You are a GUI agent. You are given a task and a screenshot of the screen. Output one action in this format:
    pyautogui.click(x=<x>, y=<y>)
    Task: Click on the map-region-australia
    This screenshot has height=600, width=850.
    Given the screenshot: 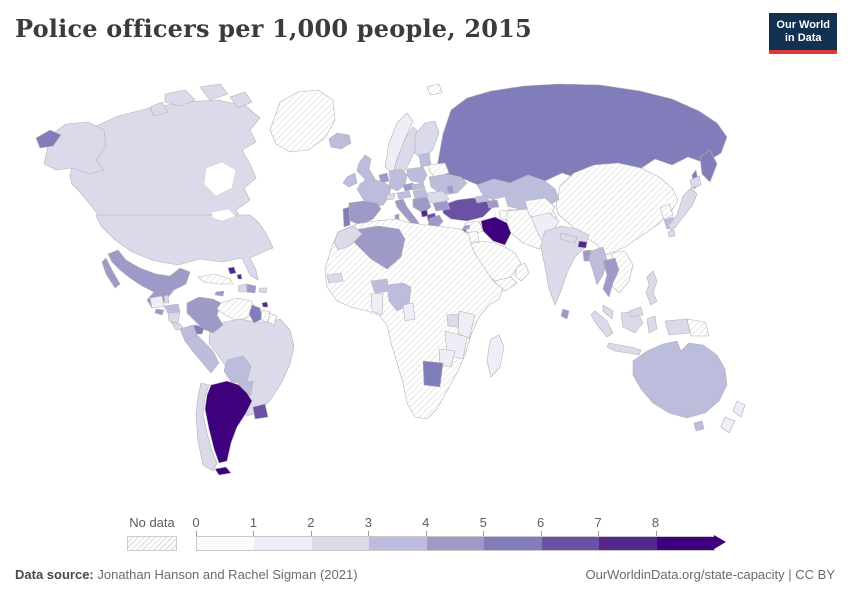 What is the action you would take?
    pyautogui.click(x=680, y=379)
    